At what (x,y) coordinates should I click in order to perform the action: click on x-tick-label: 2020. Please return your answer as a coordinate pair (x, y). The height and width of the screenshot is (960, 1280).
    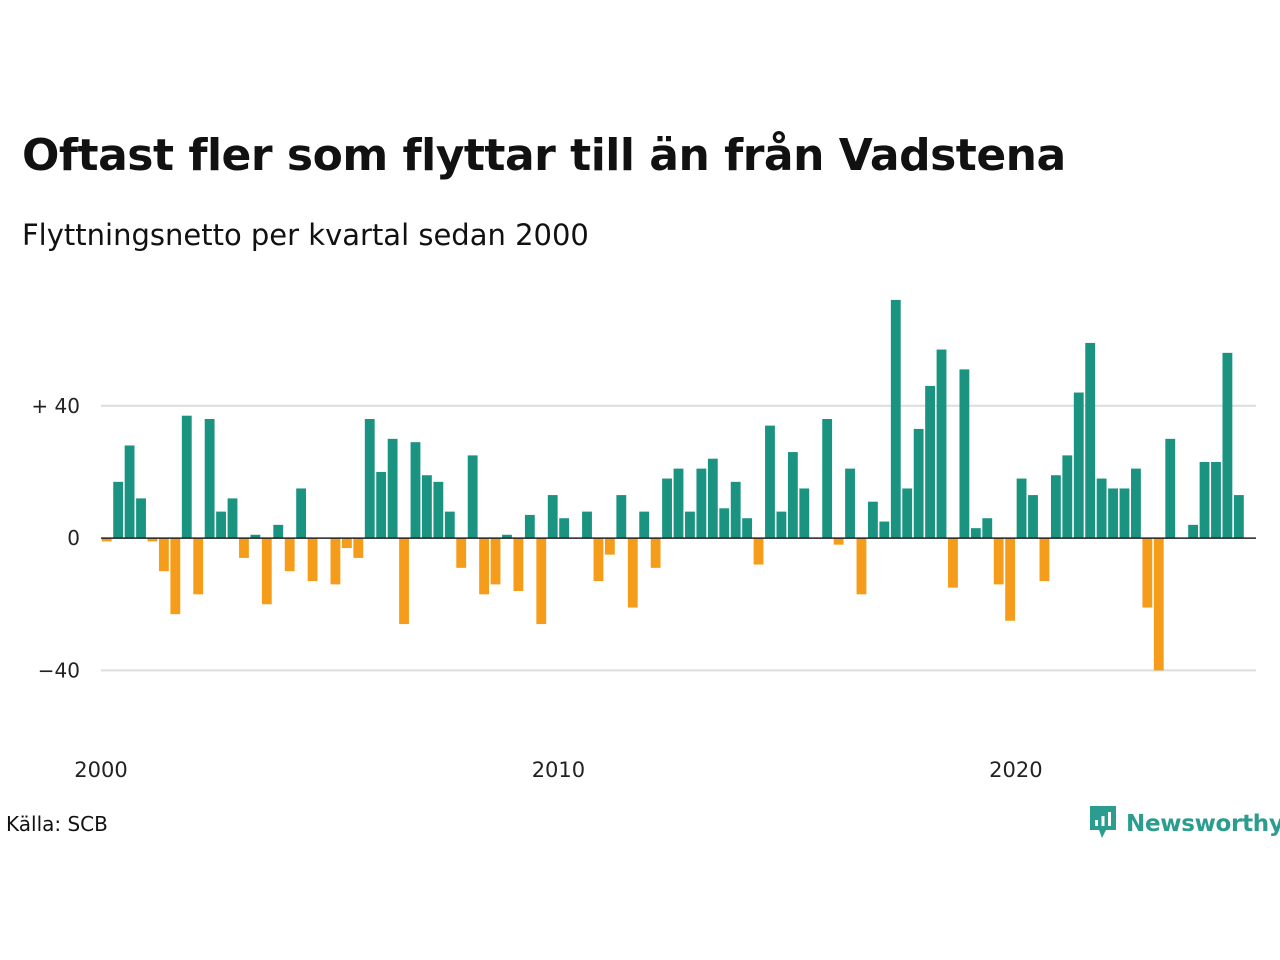
    Looking at the image, I should click on (1015, 770).